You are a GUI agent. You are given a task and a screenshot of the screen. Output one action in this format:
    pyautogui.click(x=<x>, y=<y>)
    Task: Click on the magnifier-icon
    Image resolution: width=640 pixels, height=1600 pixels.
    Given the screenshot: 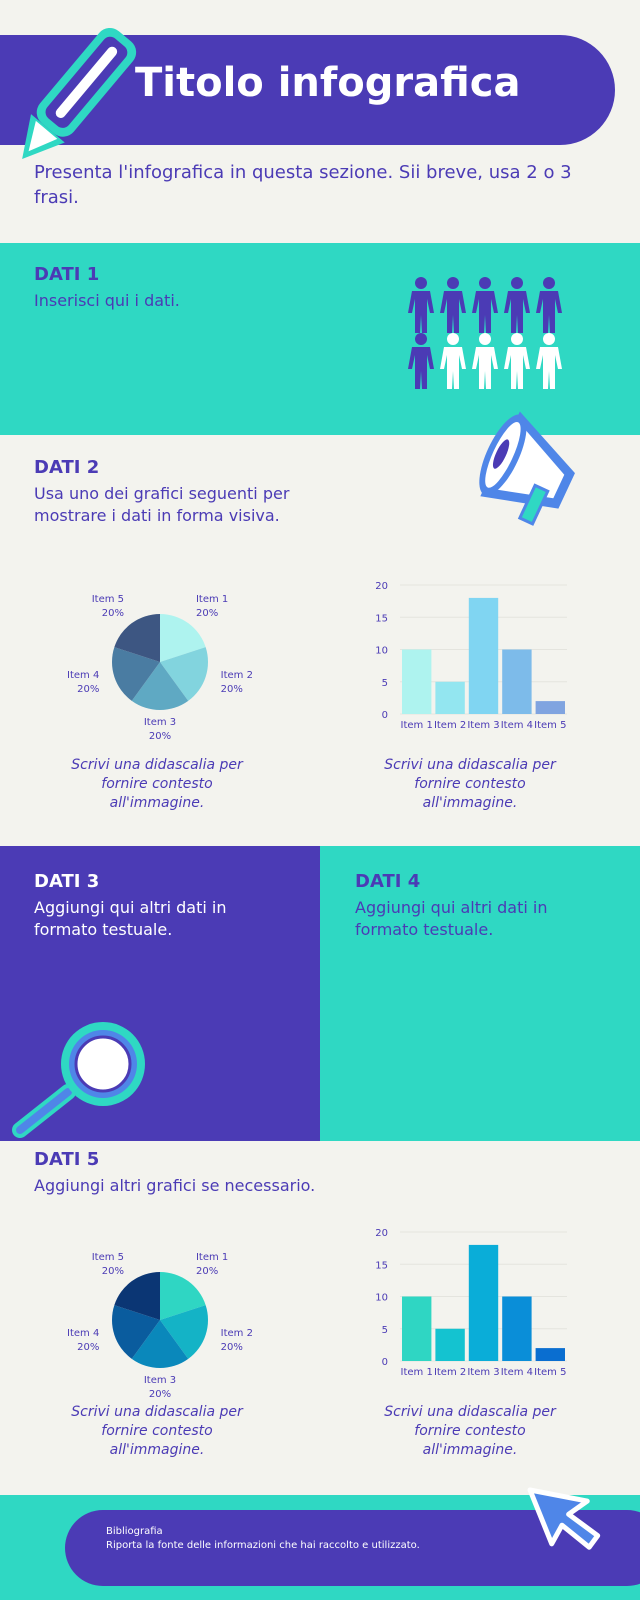 What is the action you would take?
    pyautogui.click(x=78, y=1080)
    